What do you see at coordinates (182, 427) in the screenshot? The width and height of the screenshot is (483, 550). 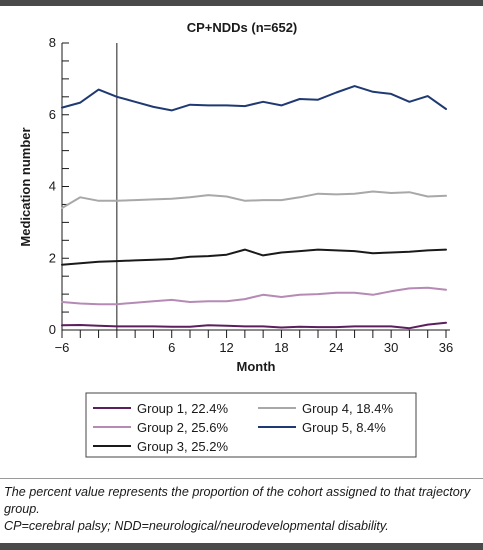 I see `legend-label-group-2: Group 2, 25.6%` at bounding box center [182, 427].